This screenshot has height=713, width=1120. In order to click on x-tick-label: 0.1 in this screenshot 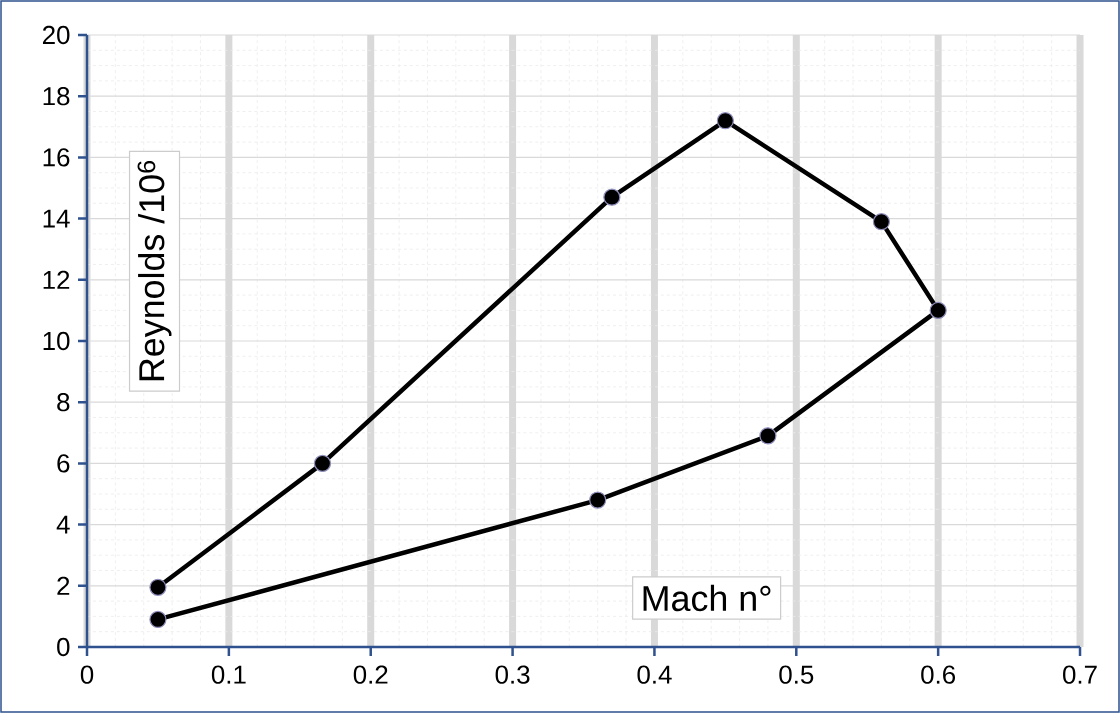, I will do `click(228, 674)`.